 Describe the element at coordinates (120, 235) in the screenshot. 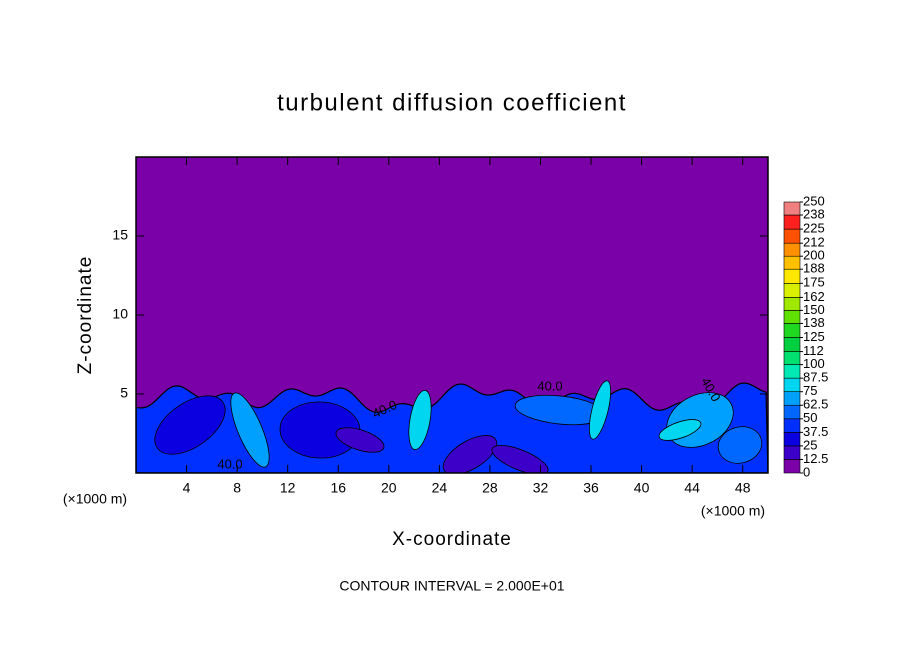

I see `y-tick-label: 15` at that location.